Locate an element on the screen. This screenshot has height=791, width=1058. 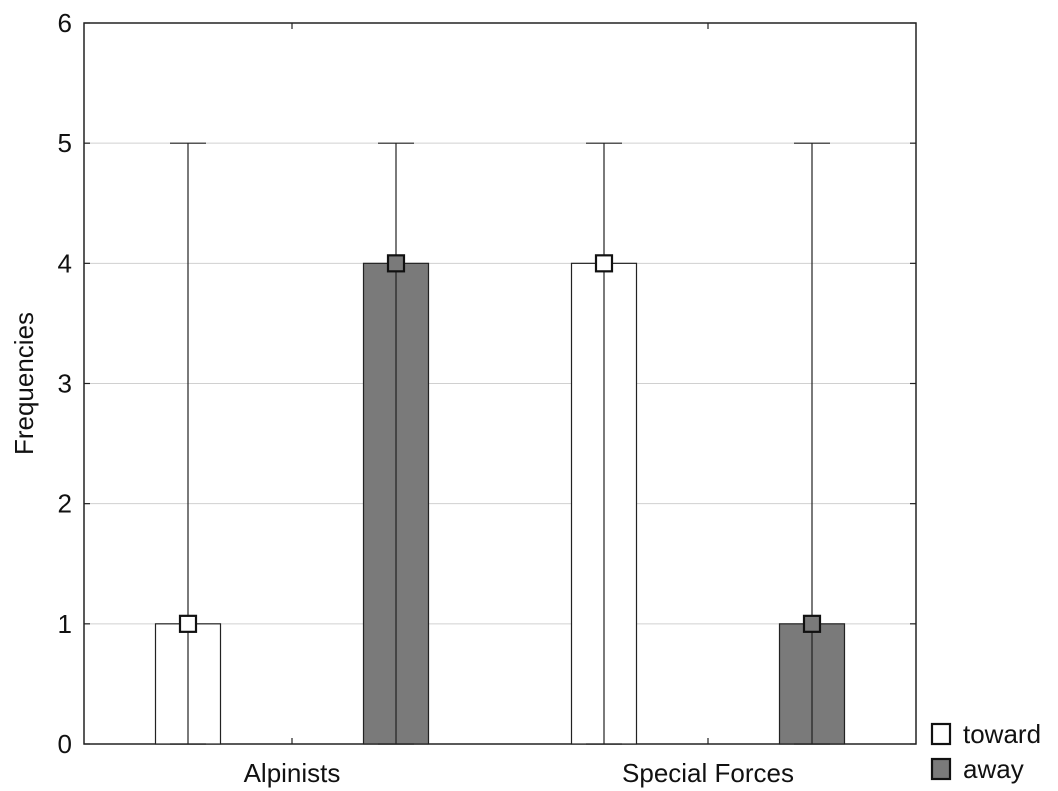
y-tick-label: 5 is located at coordinates (65, 143).